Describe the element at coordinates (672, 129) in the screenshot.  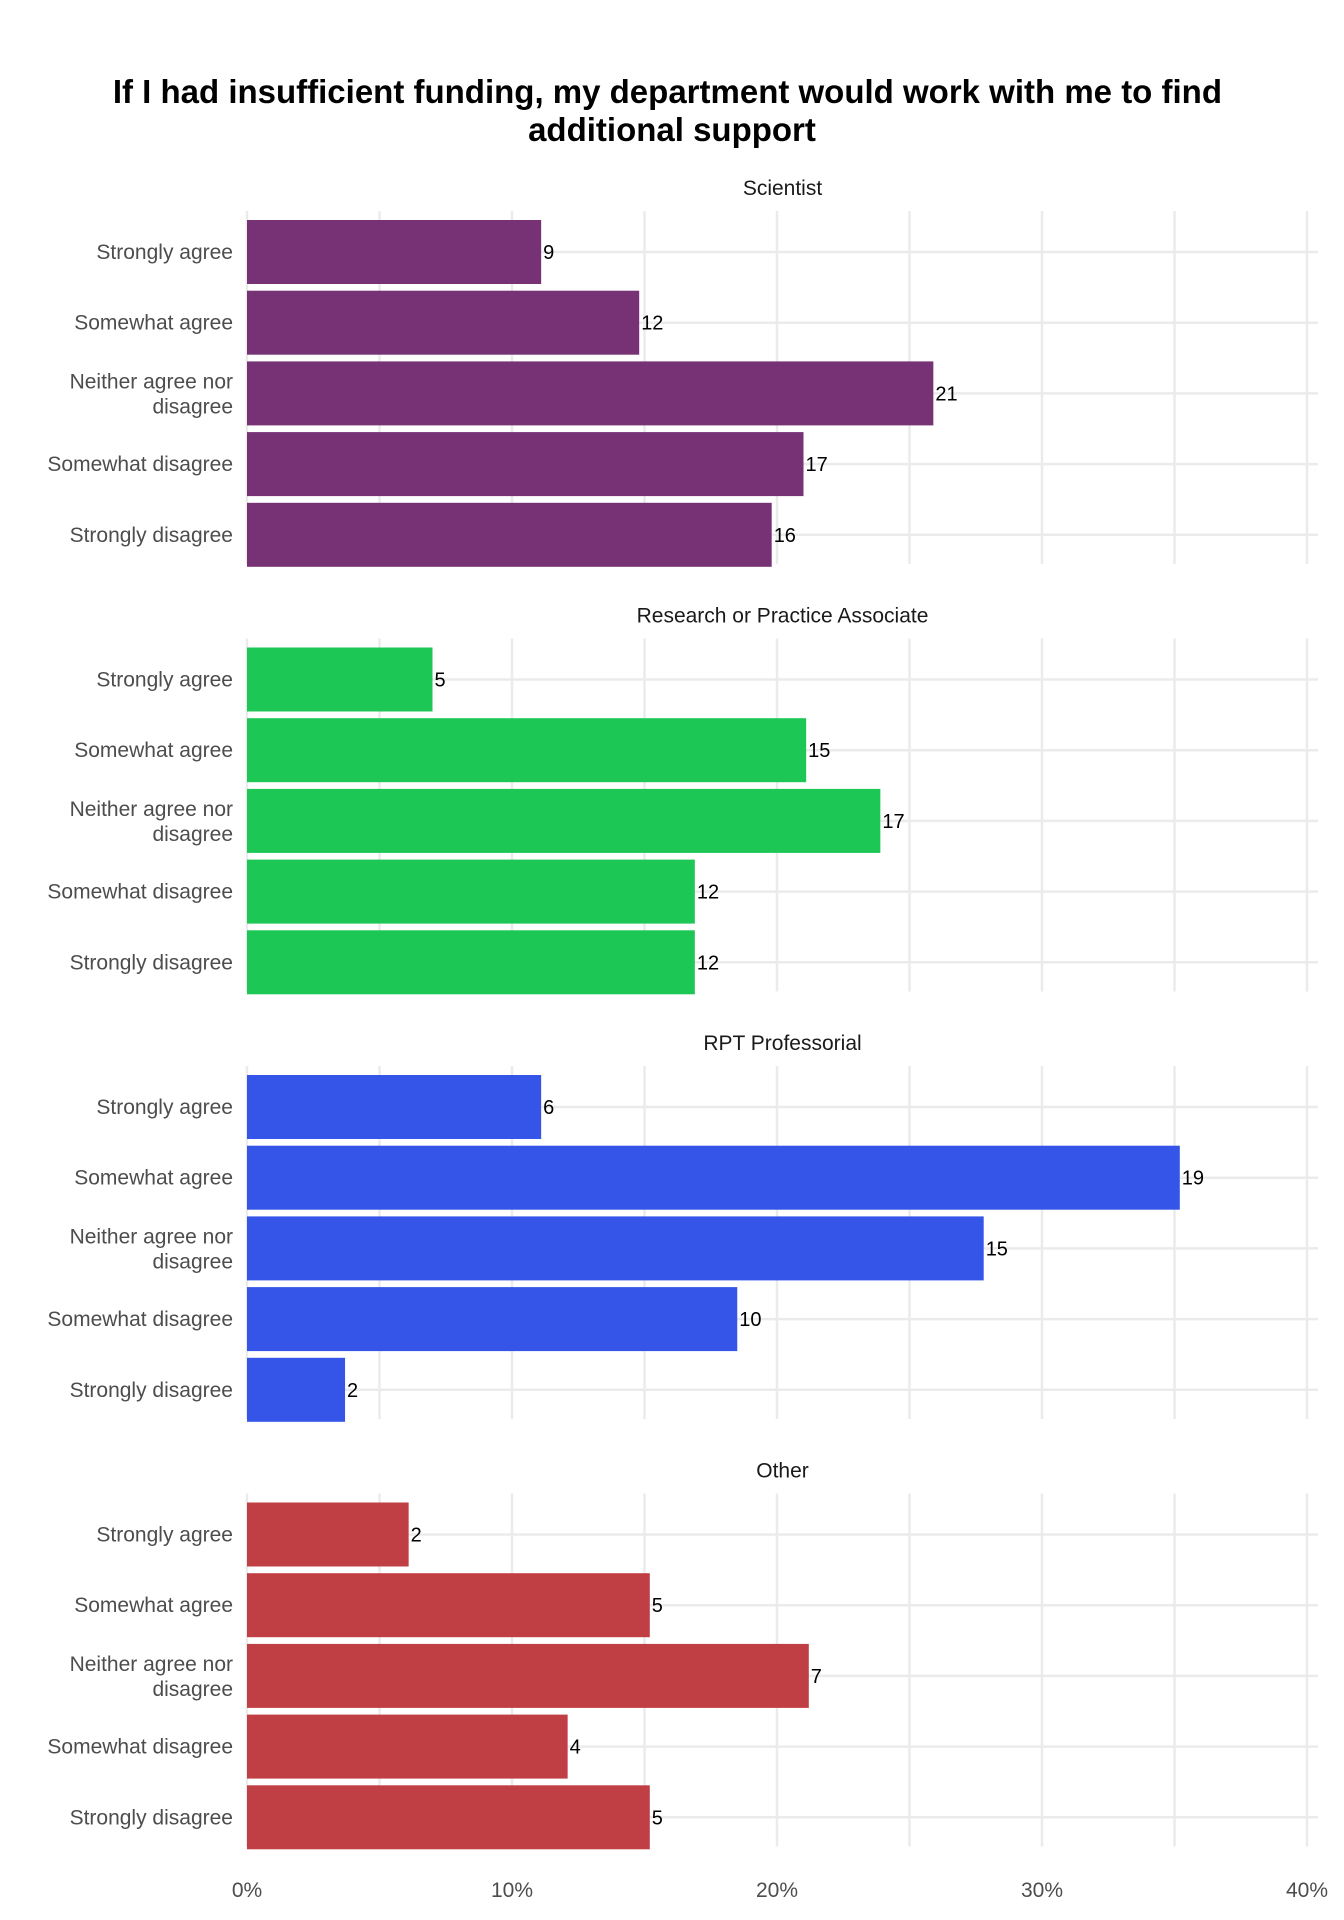
I see `chart-title-line-2: additional support` at that location.